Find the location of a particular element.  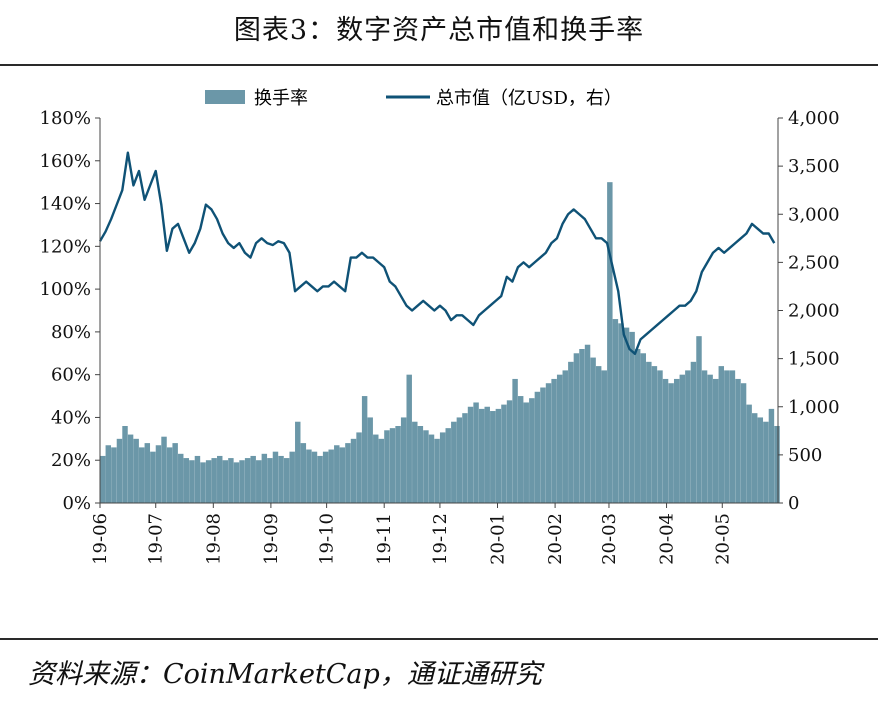

x-tick-label: 19-08 is located at coordinates (213, 539).